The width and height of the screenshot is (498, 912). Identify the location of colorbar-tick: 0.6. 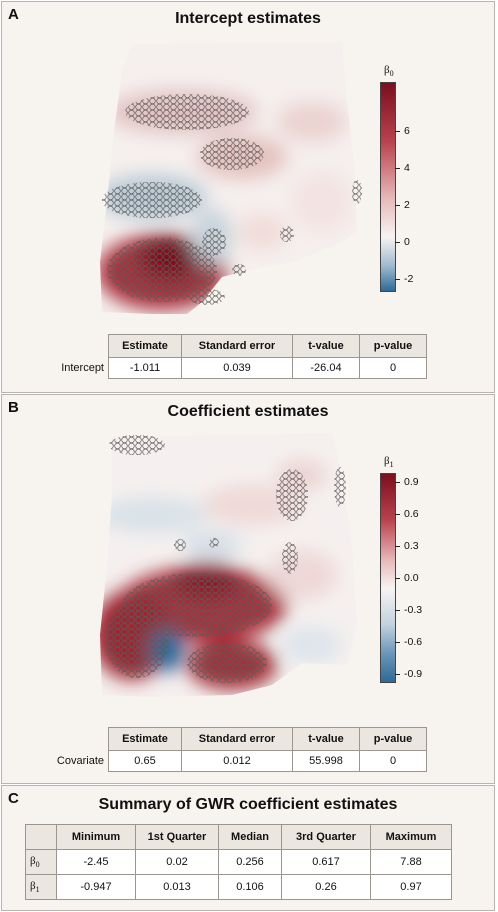
(411, 514).